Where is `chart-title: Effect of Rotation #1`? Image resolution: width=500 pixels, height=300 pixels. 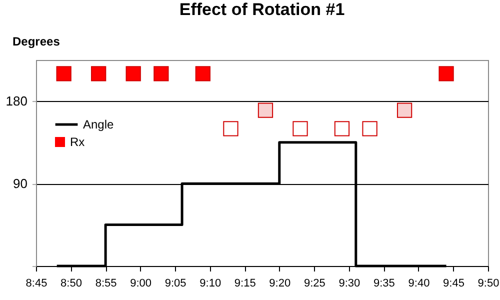 chart-title: Effect of Rotation #1 is located at coordinates (262, 9).